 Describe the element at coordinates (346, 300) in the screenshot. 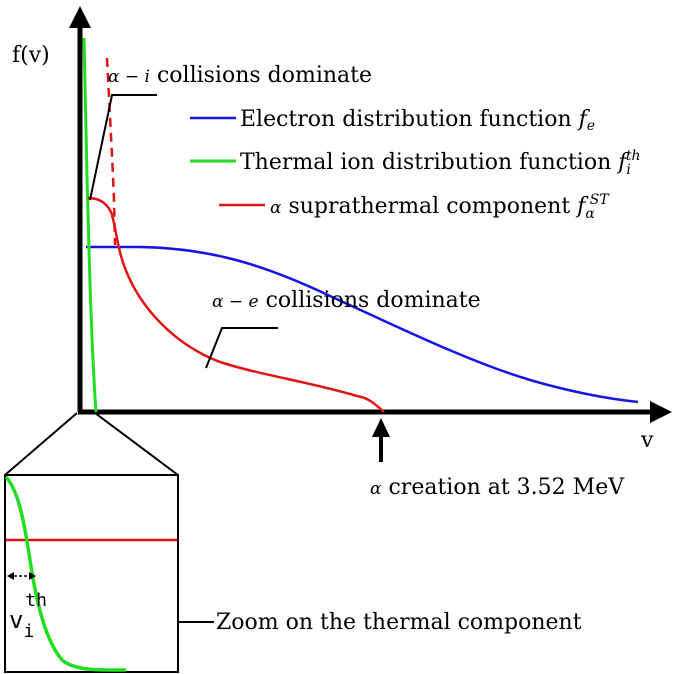

I see `alpha-e-annotation: α − e collisions dominate` at that location.